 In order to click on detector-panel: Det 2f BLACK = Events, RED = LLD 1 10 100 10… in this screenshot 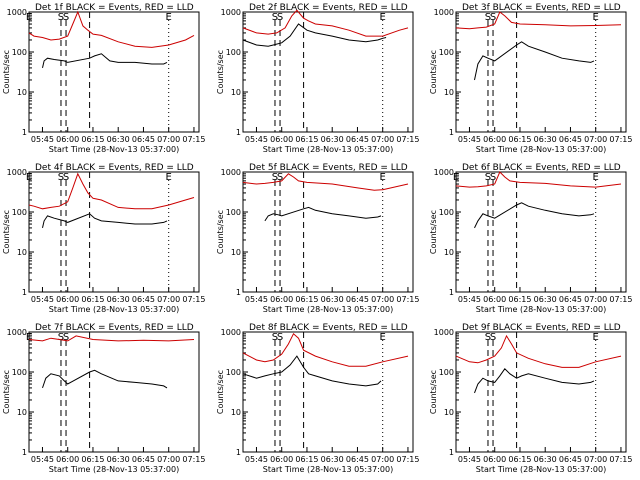, I will do `click(317, 78)`.